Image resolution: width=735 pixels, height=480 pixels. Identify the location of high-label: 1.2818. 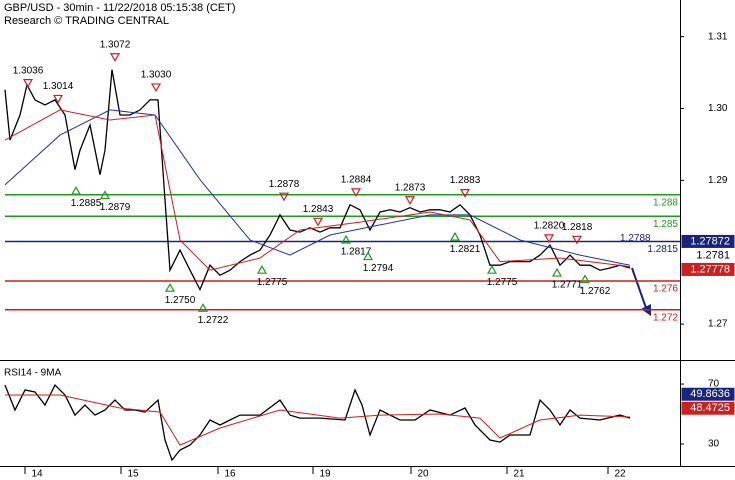
(577, 227).